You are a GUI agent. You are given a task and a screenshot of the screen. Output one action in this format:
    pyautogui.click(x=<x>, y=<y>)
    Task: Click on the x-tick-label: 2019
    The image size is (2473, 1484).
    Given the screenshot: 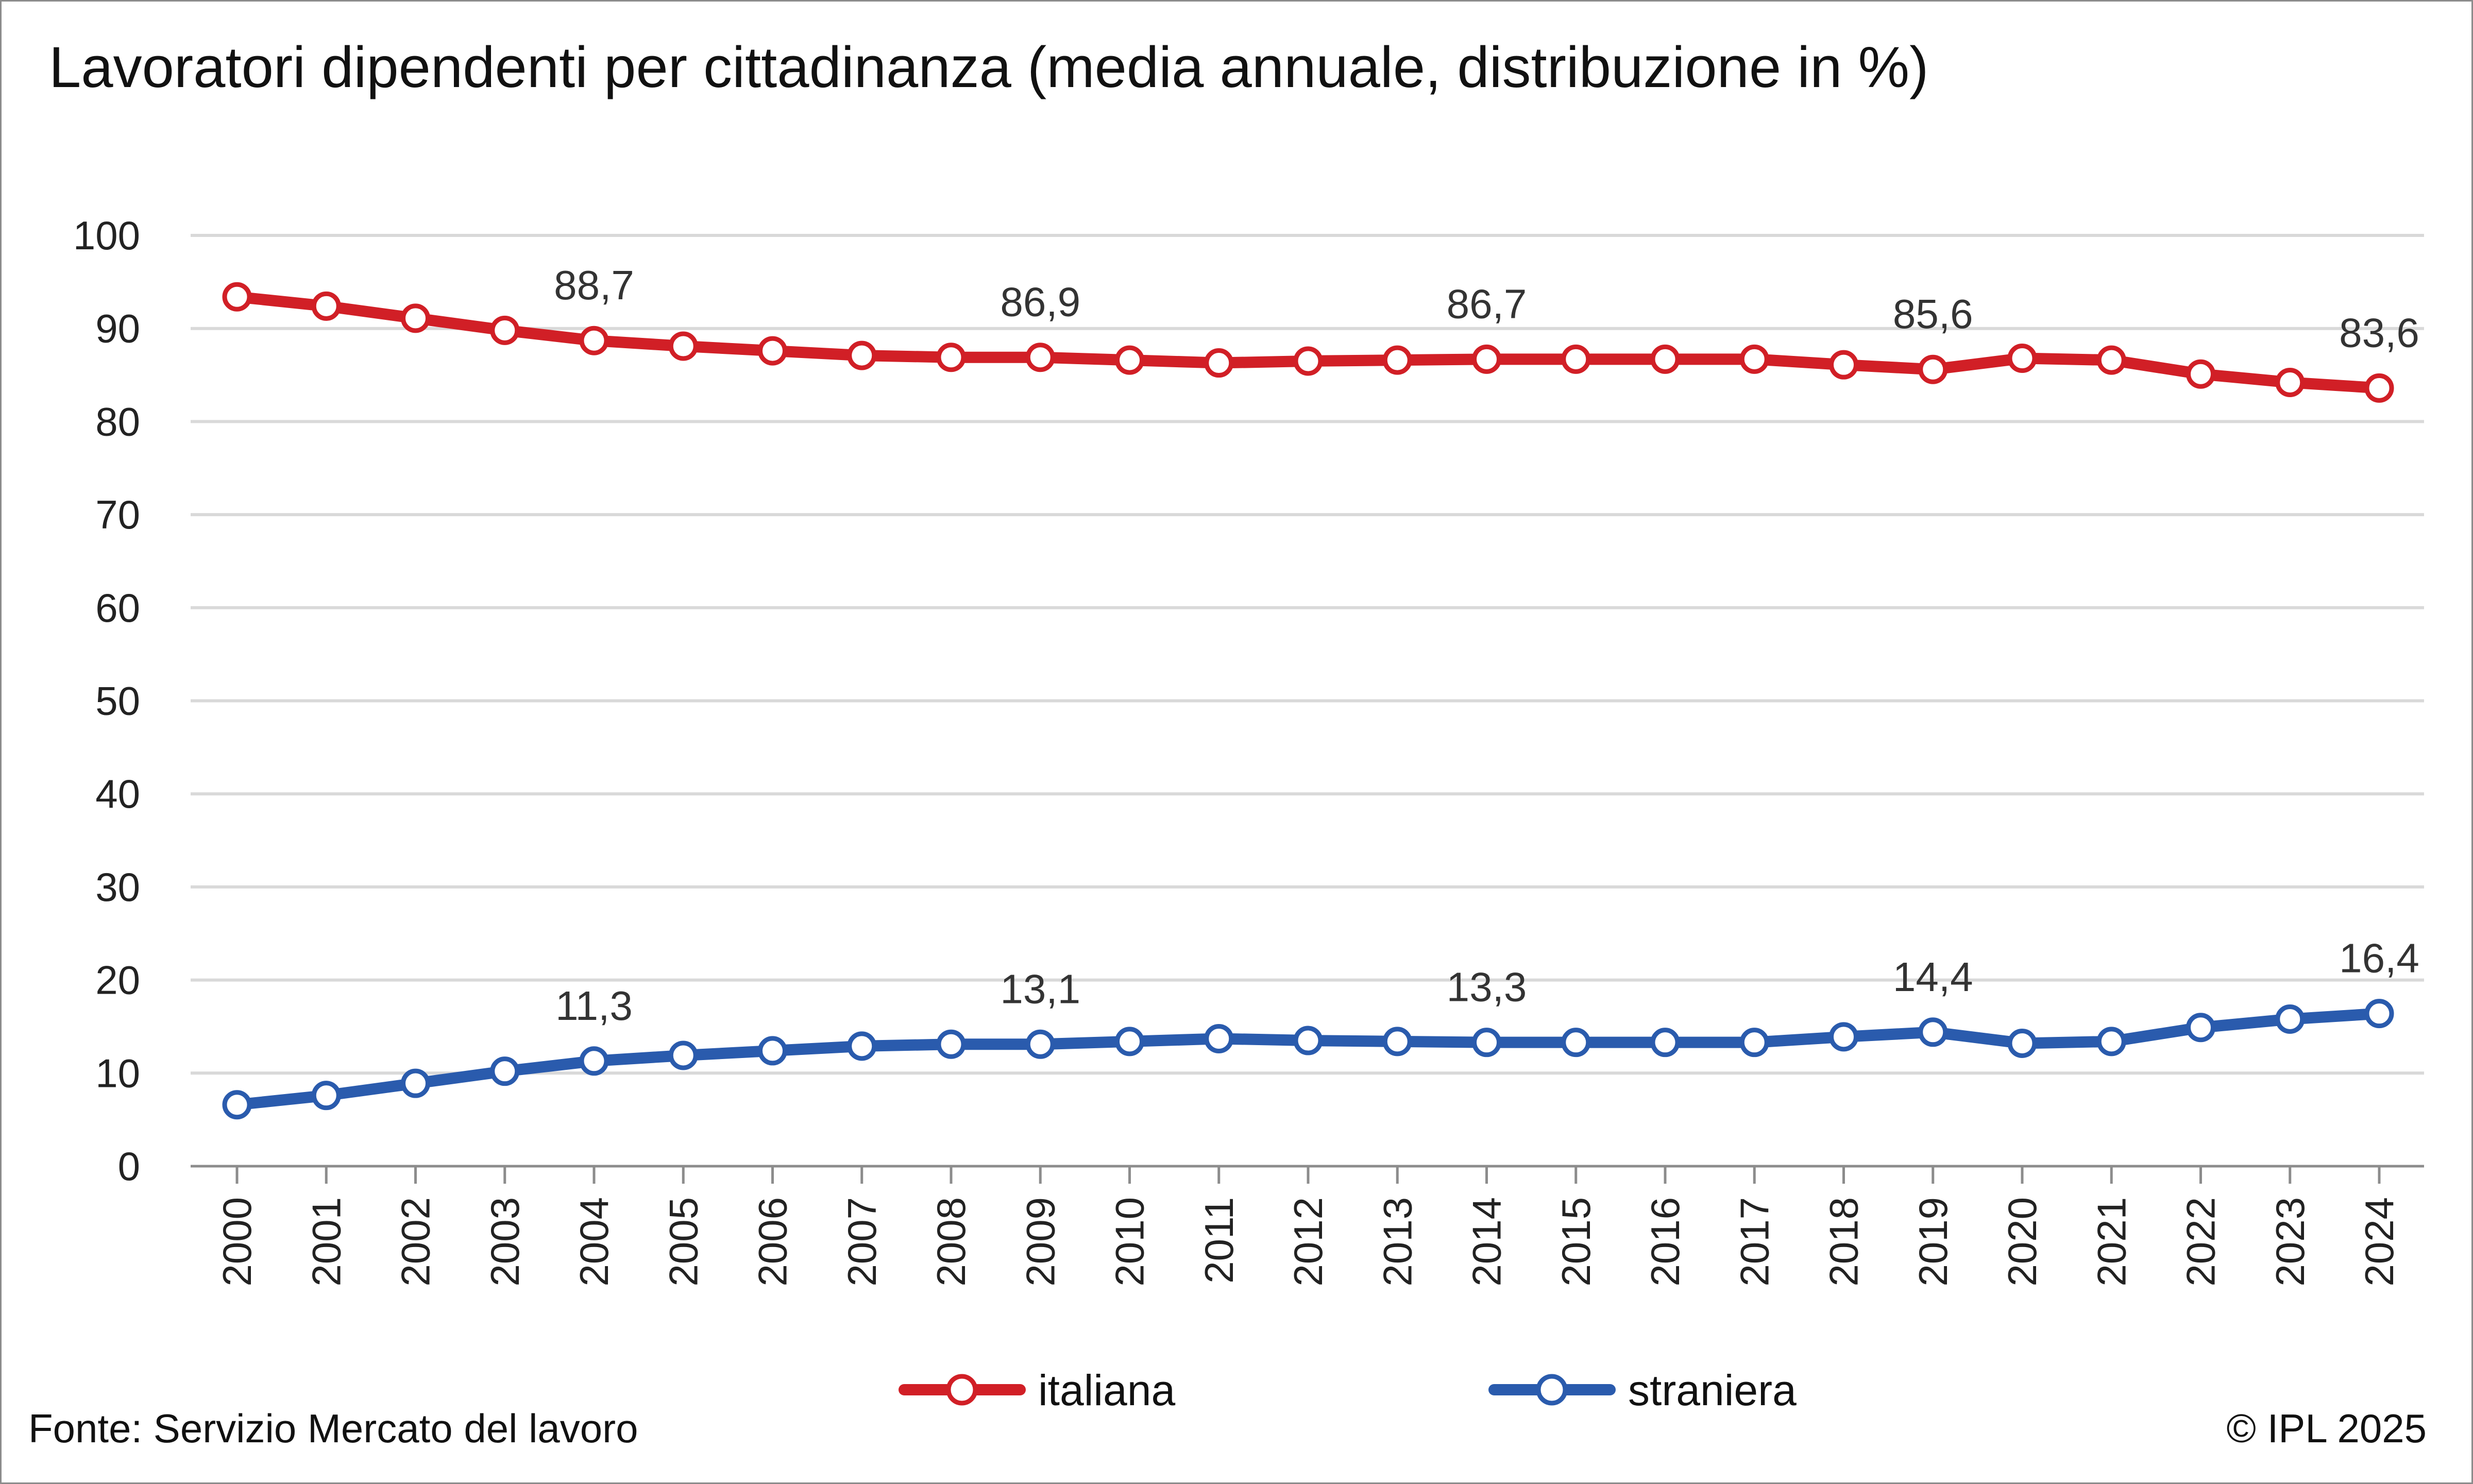 What is the action you would take?
    pyautogui.click(x=1933, y=1242)
    